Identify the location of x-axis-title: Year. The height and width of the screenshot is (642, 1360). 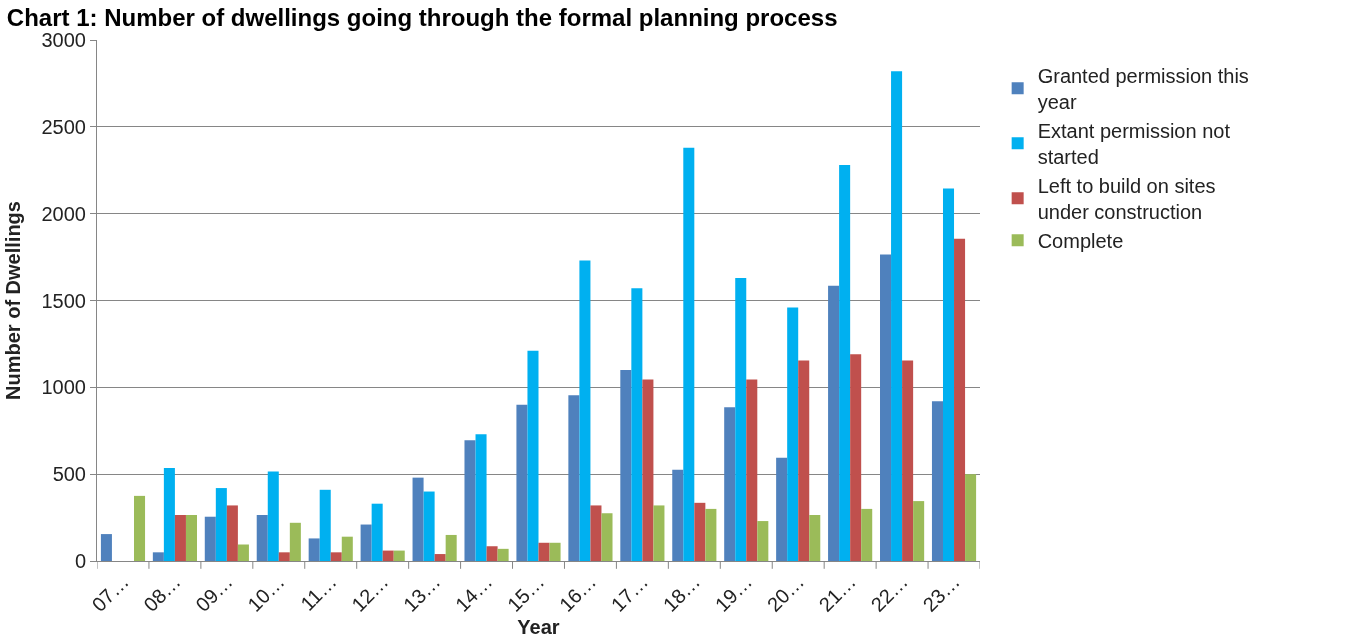
(538, 626).